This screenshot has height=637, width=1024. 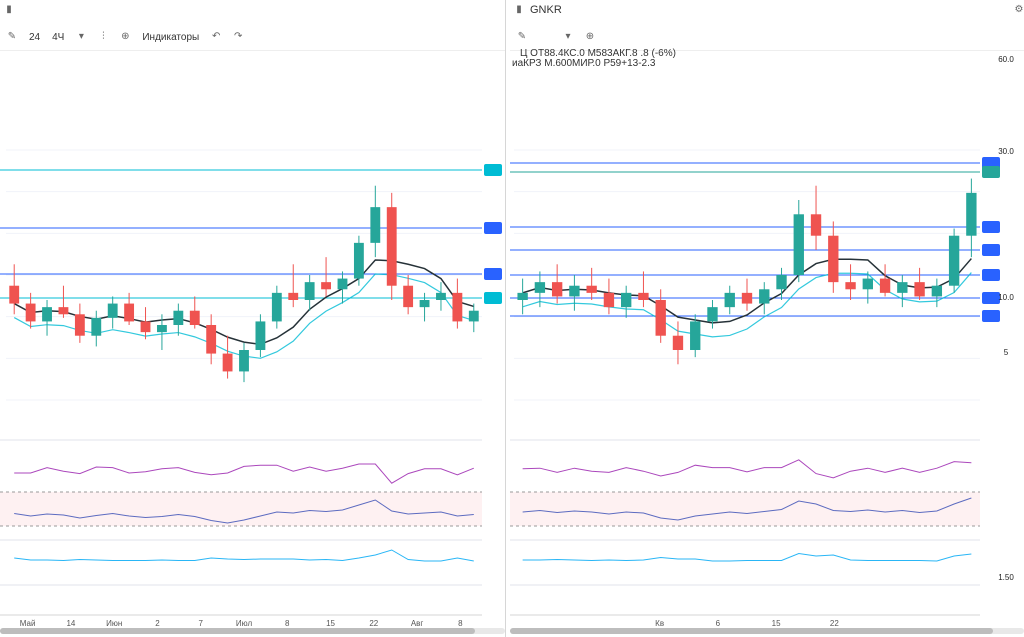 What do you see at coordinates (238, 36) in the screenshot?
I see `redo-icon: ↷` at bounding box center [238, 36].